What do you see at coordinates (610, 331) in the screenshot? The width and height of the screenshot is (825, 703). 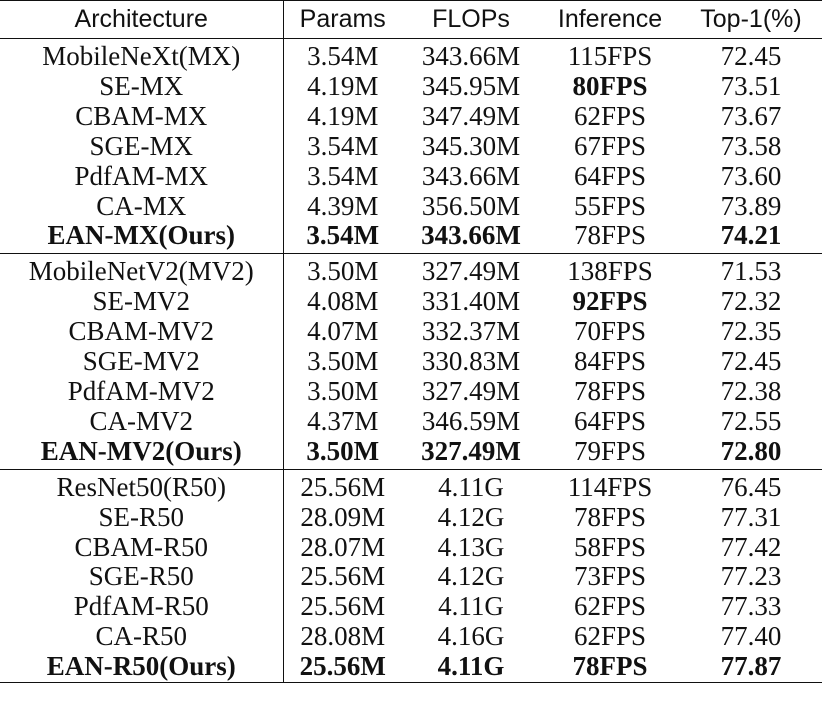 I see `cell-inference: 70FPS` at bounding box center [610, 331].